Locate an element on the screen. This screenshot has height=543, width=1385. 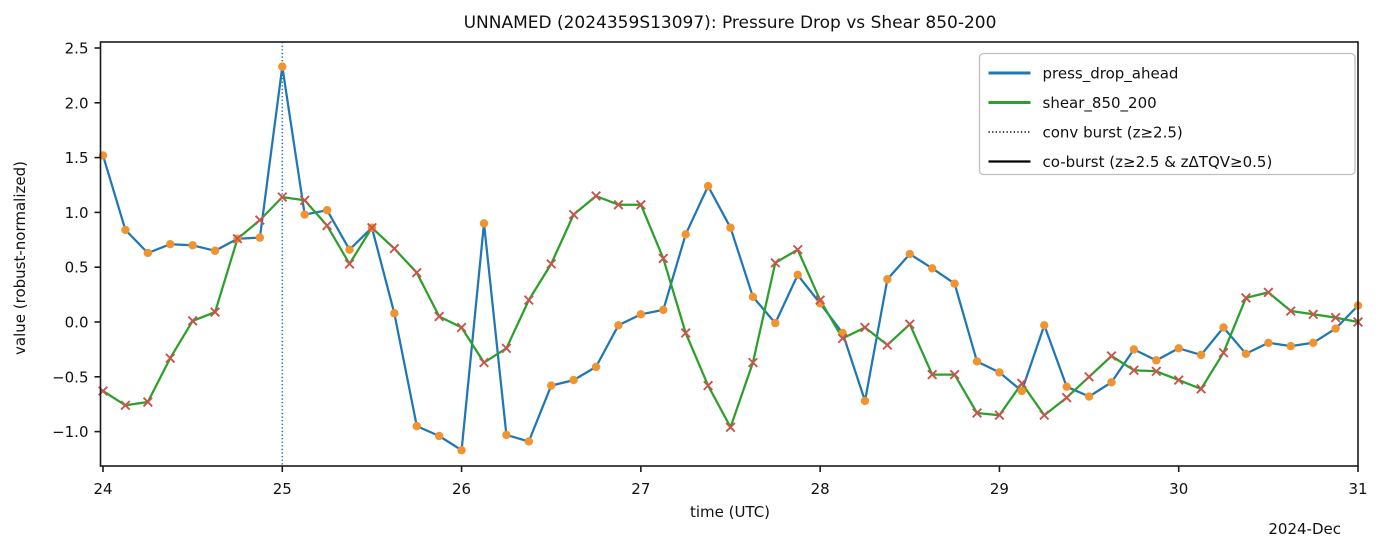
y-tick-label: 0.5 is located at coordinates (77, 268).